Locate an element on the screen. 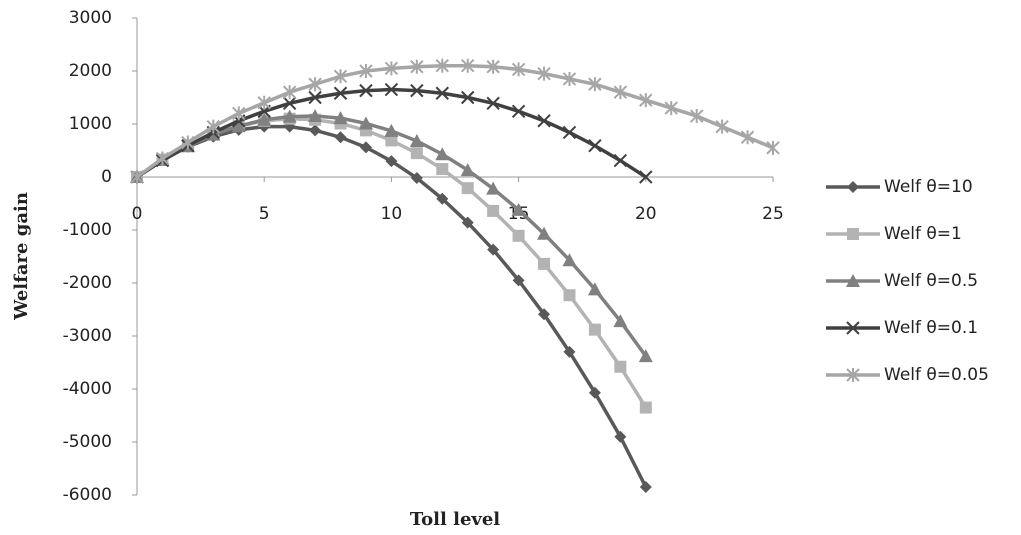 Image resolution: width=1021 pixels, height=535 pixels. x-tick-label: 25 is located at coordinates (773, 214).